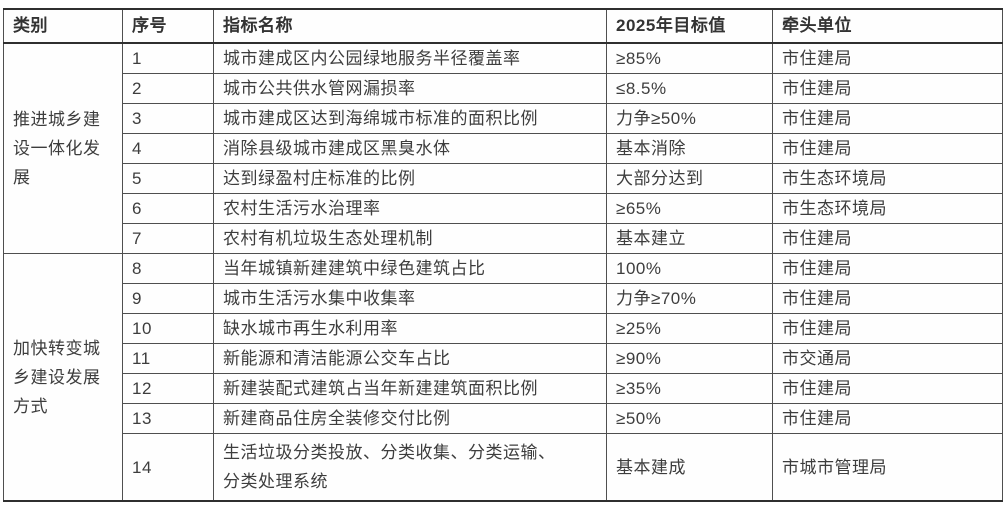 The width and height of the screenshot is (1008, 515). I want to click on row-no: 11, so click(168, 358).